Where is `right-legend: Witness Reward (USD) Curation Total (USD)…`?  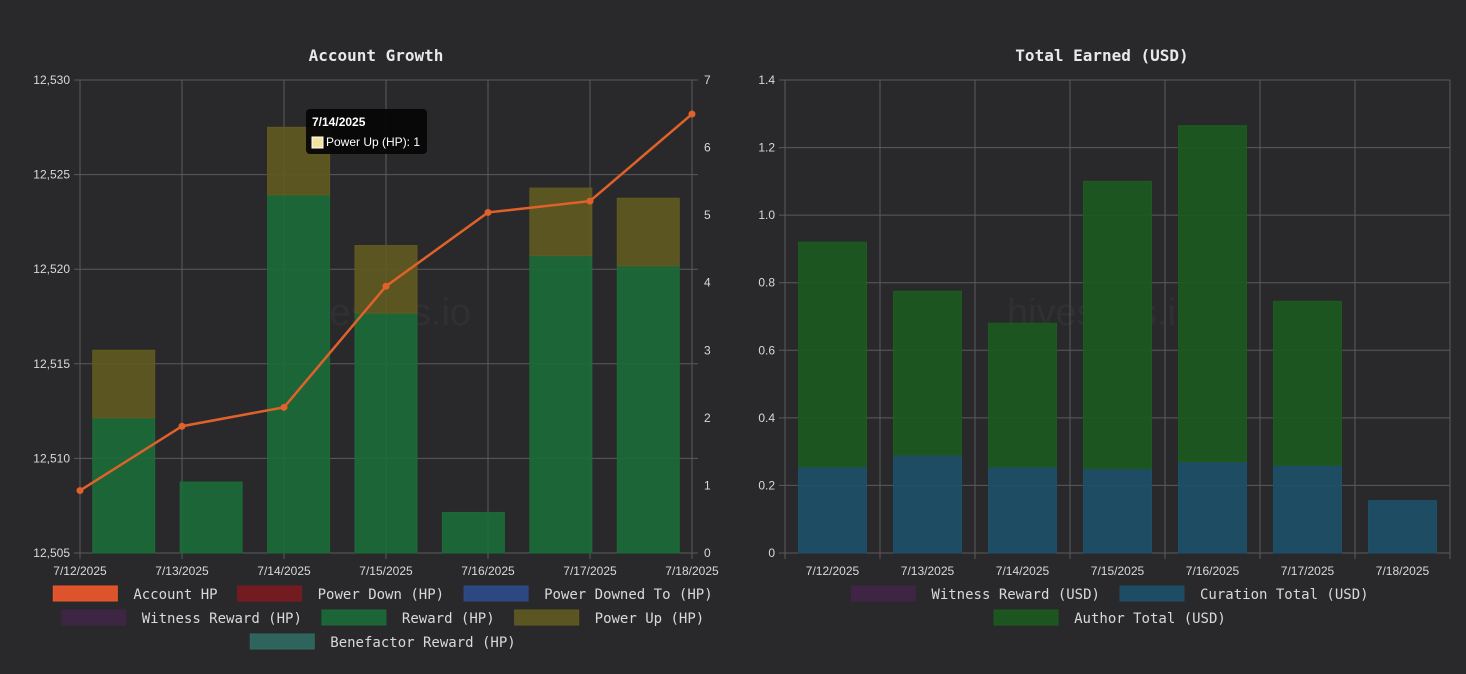
right-legend: Witness Reward (USD) Curation Total (USD)… is located at coordinates (1109, 606).